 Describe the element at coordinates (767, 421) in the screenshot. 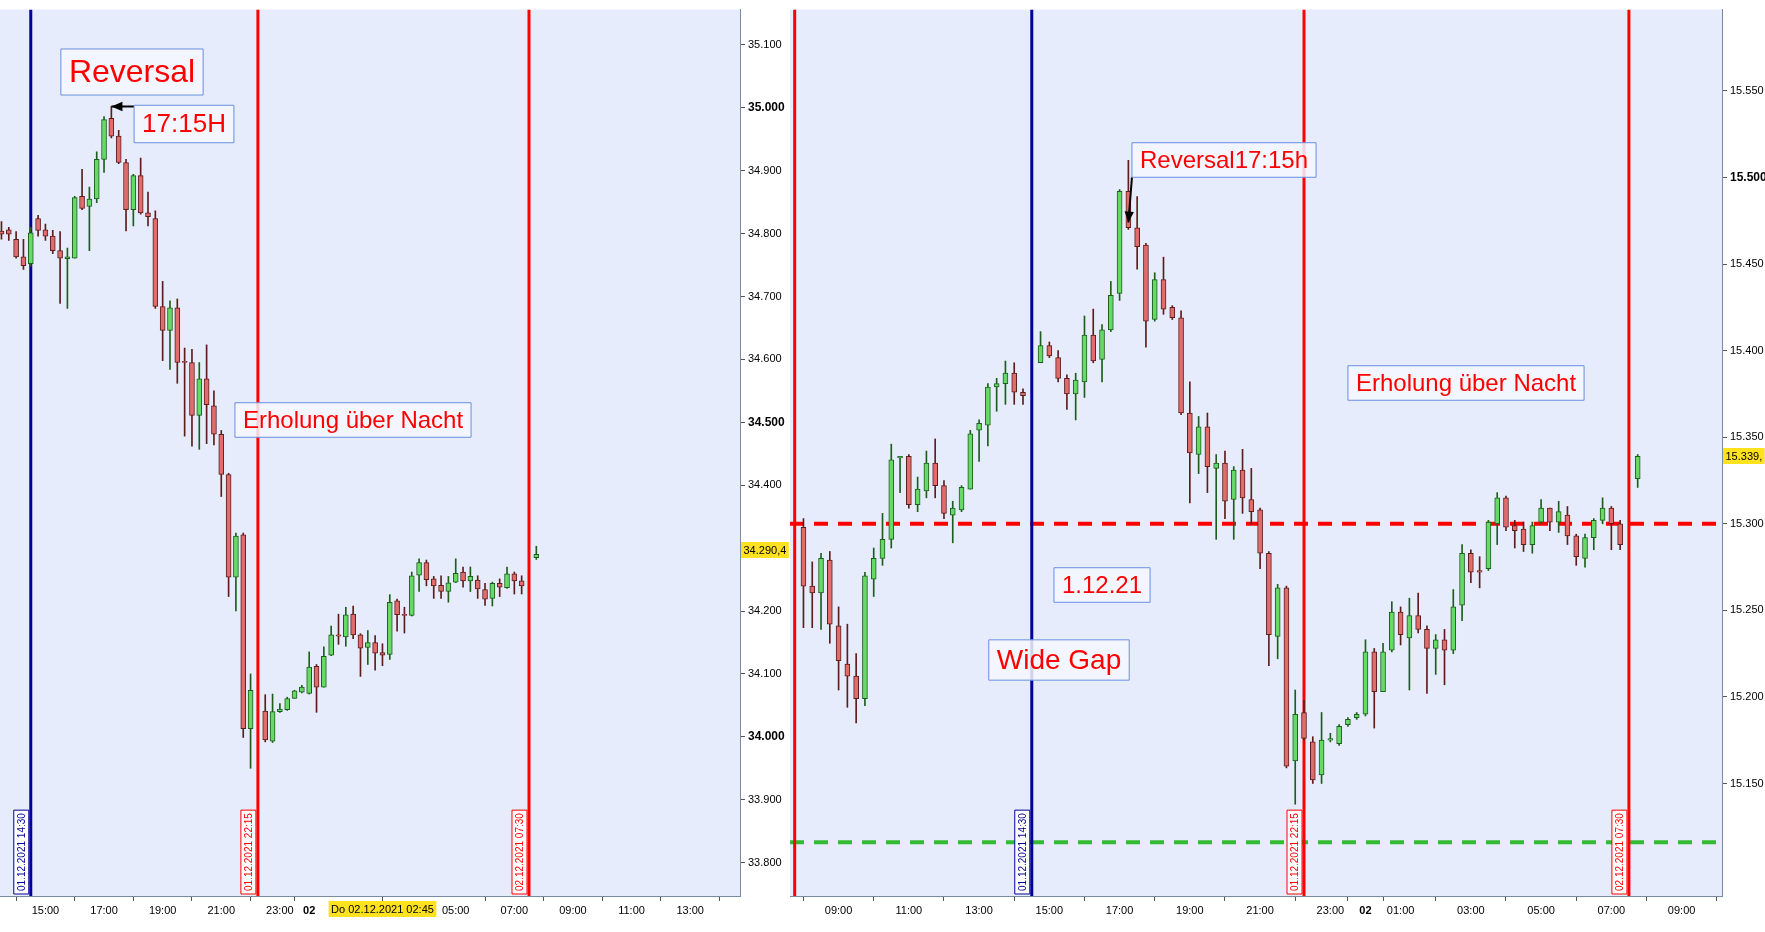

I see `y-tick-label: 34.500` at that location.